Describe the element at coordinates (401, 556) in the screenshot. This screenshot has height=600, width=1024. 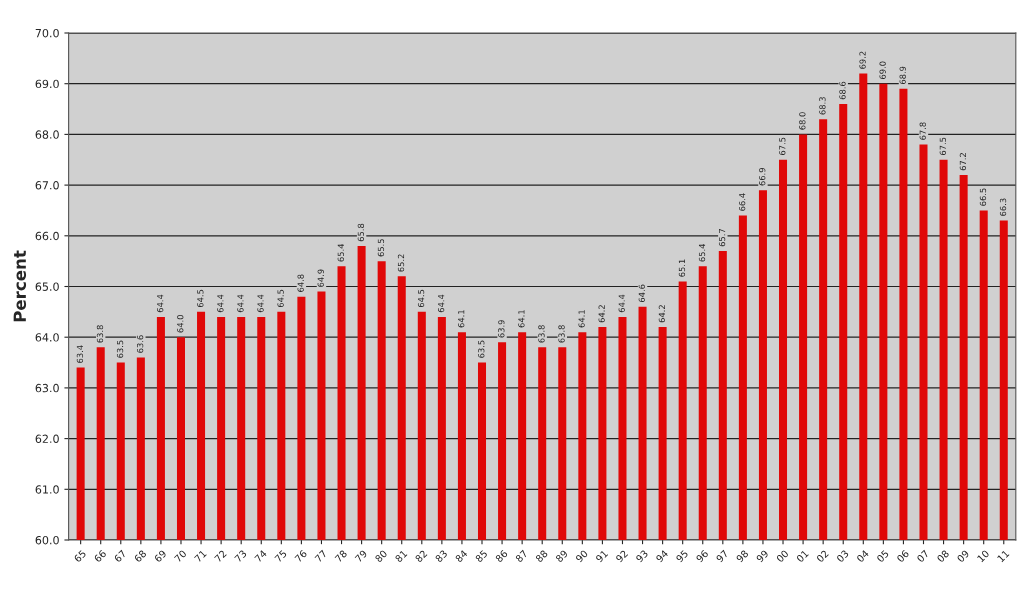
I see `x-tick-label: 81` at that location.